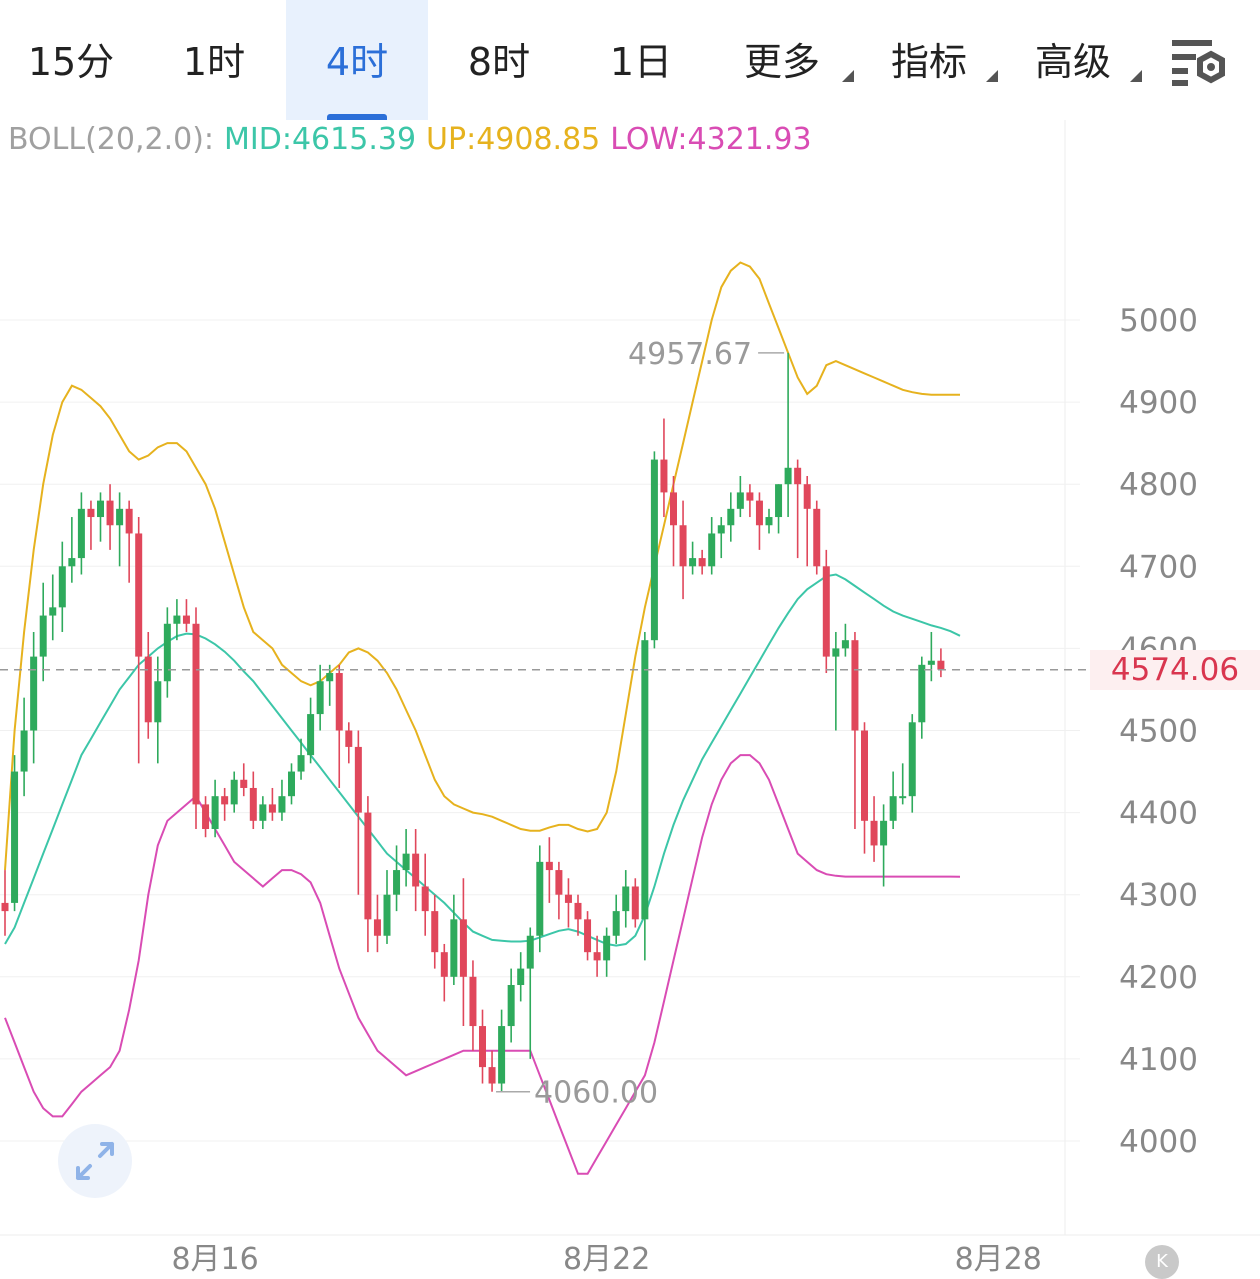 The image size is (1260, 1279). Describe the element at coordinates (499, 60) in the screenshot. I see `tab-8h: 8时` at that location.